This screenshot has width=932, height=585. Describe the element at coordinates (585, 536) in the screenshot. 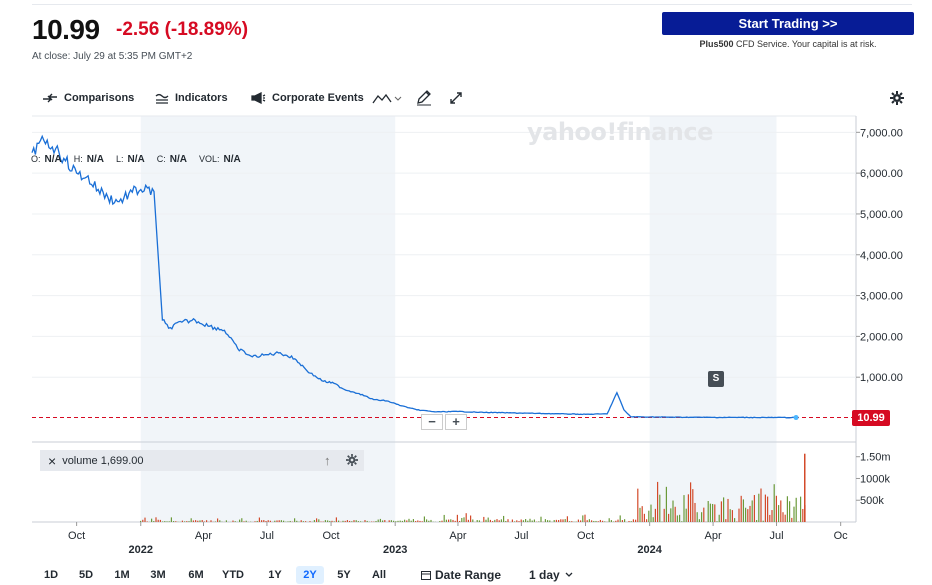

I see `x-tick-label-8: Oct` at that location.